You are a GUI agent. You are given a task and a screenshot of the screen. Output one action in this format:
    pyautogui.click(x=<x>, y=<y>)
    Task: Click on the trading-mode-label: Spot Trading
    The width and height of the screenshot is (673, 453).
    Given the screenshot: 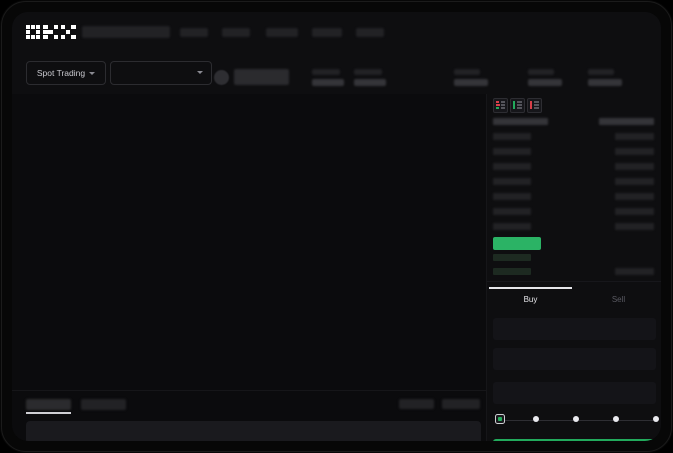 What is the action you would take?
    pyautogui.click(x=61, y=73)
    